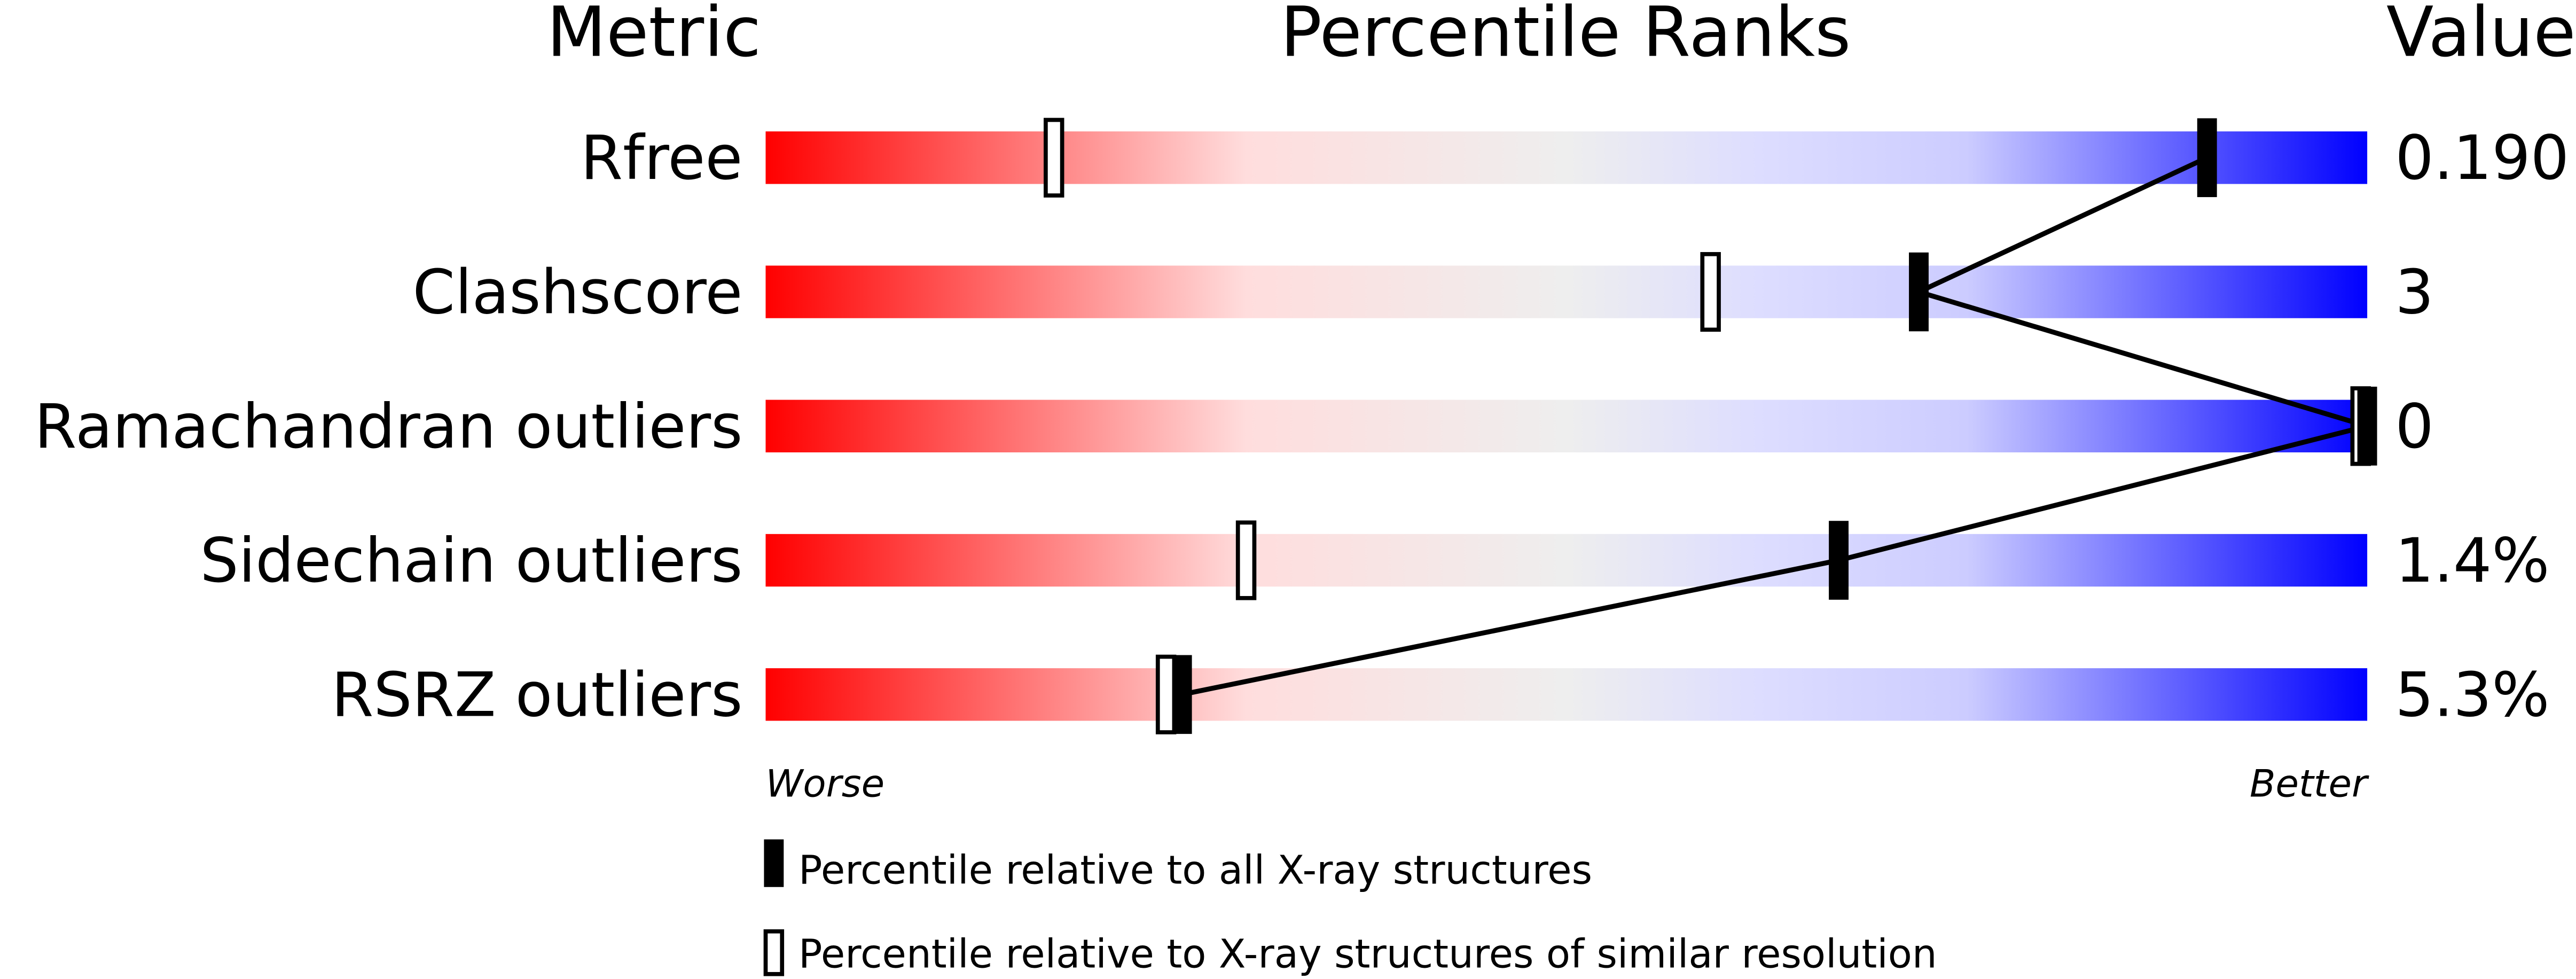  What do you see at coordinates (536, 694) in the screenshot?
I see `metric-label: RSRZ outliers` at bounding box center [536, 694].